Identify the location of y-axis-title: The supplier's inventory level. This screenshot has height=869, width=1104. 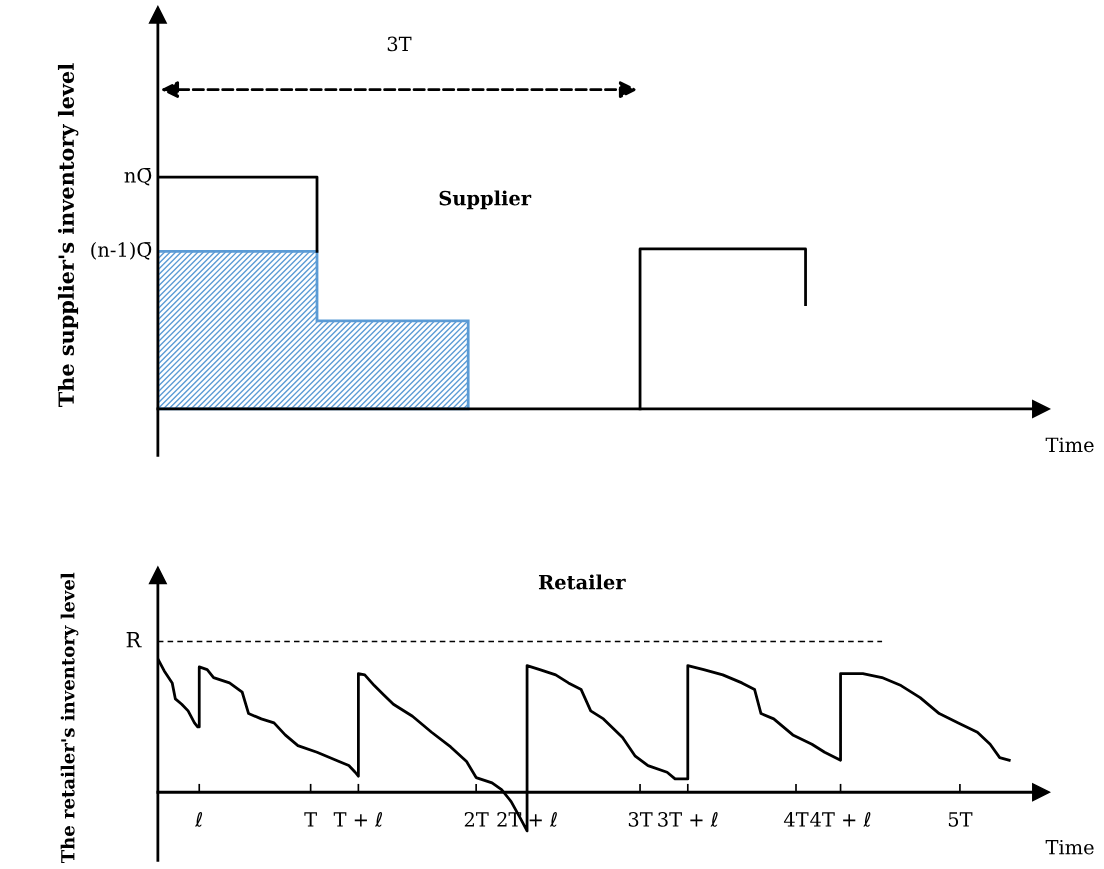
(68, 235).